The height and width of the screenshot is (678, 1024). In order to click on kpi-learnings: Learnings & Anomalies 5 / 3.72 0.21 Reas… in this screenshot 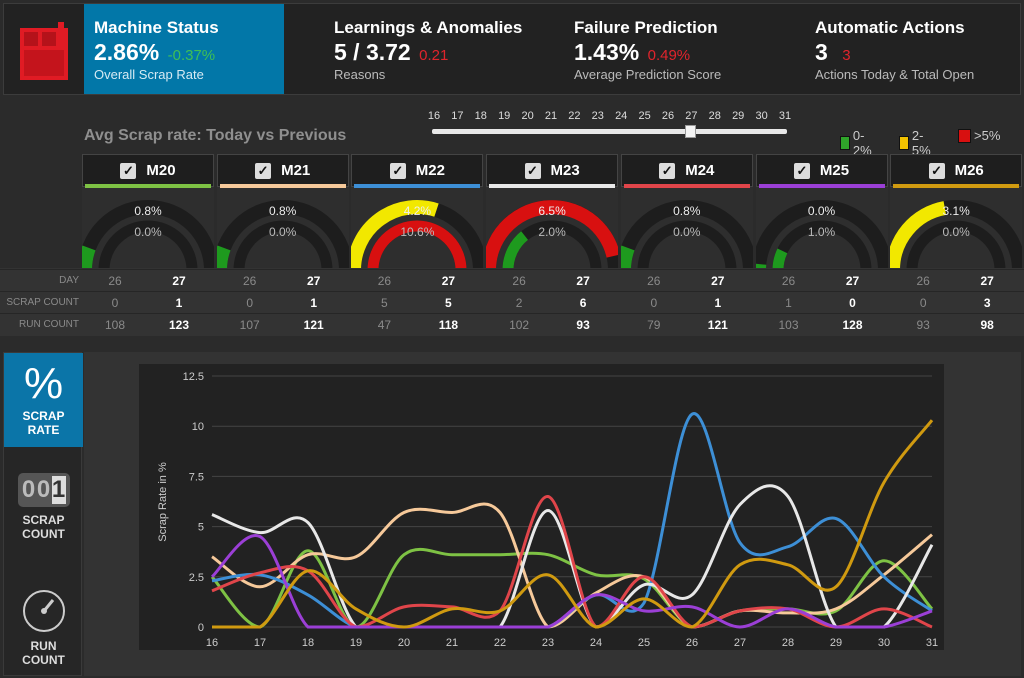, I will do `click(439, 49)`.